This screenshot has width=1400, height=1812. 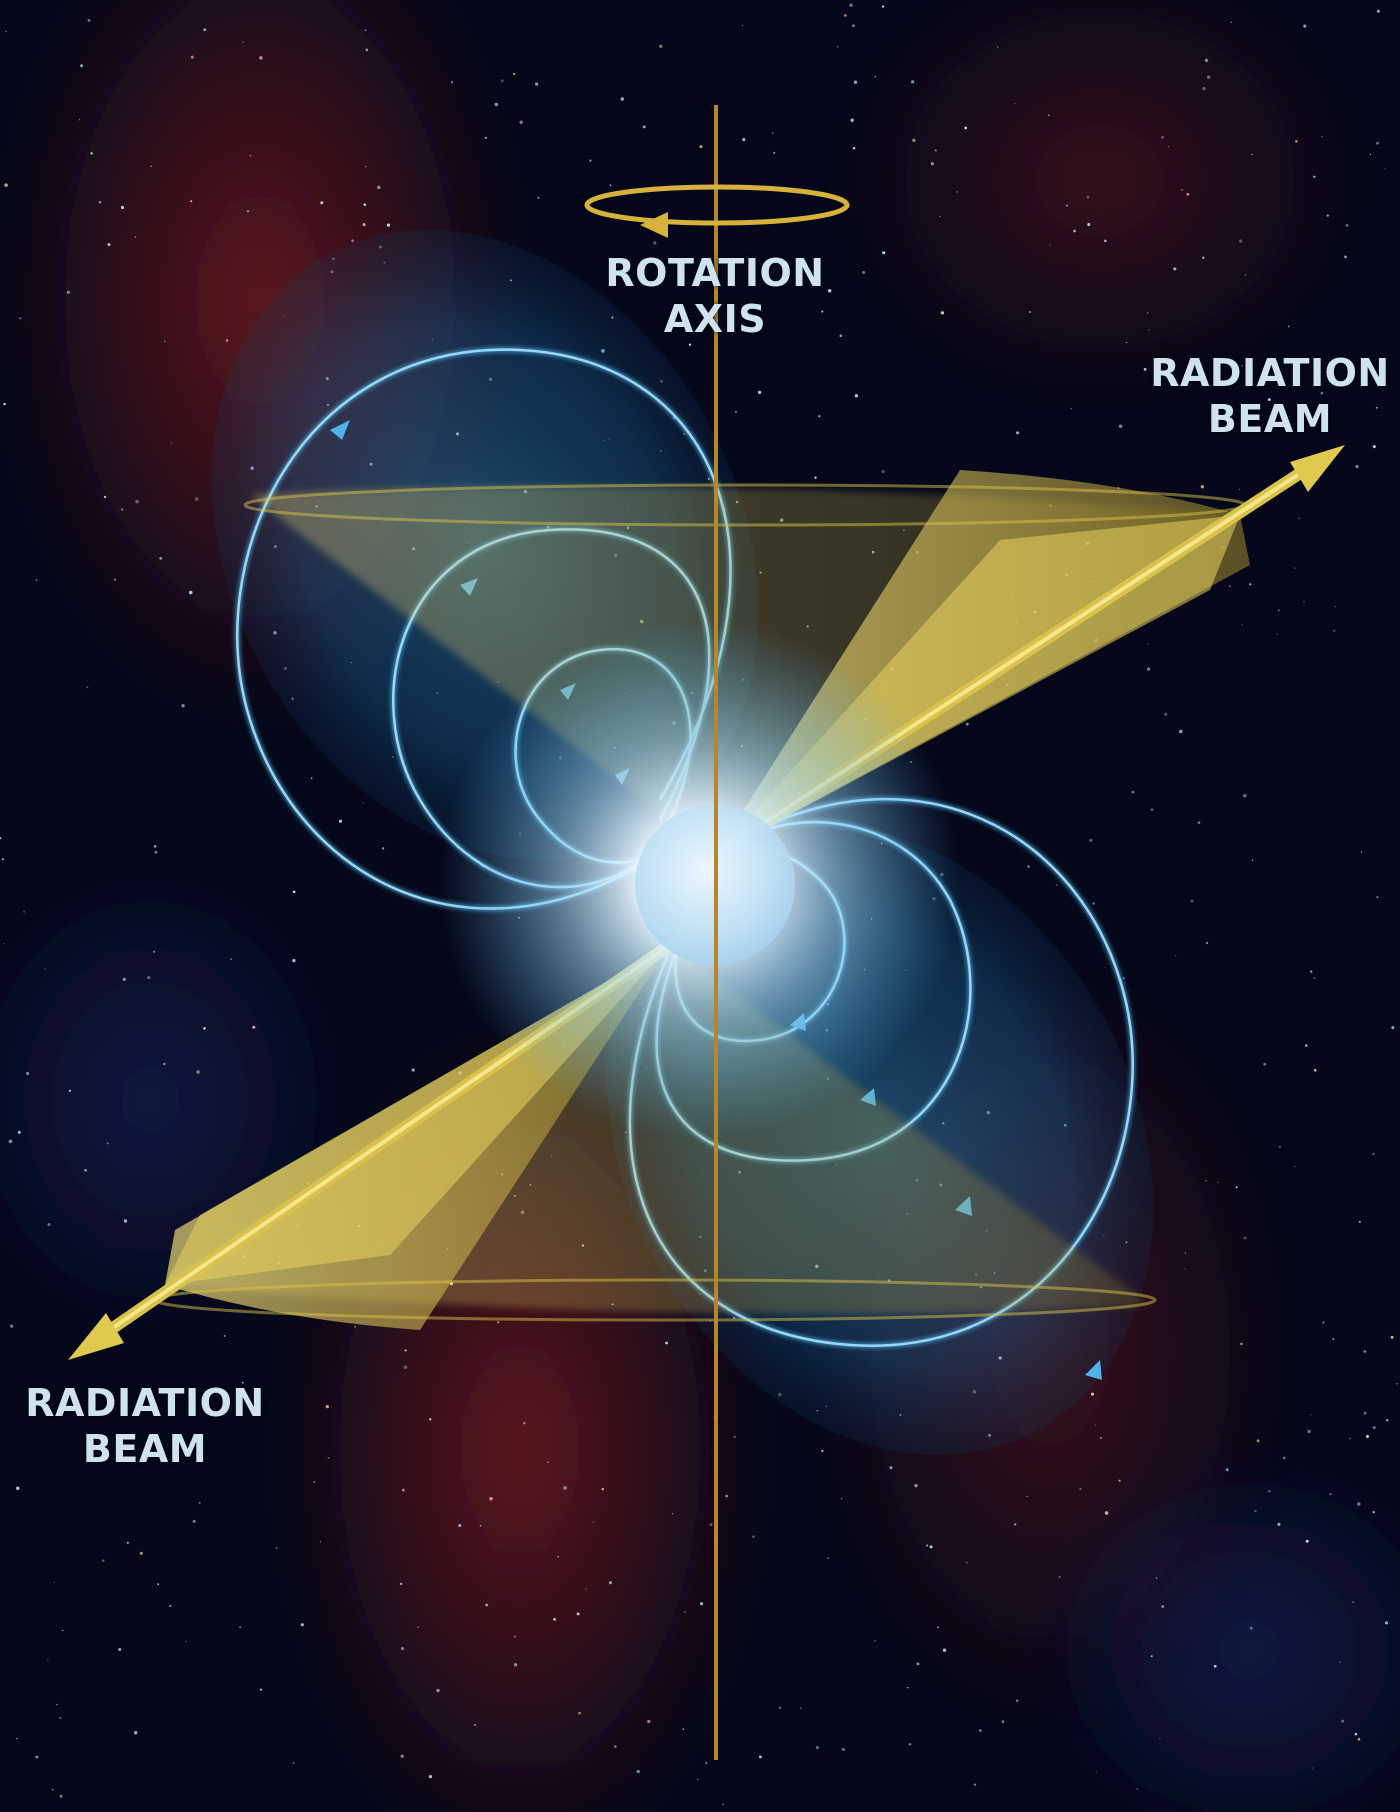 I want to click on rotation-axis-label-line2: AXIS, so click(x=715, y=319).